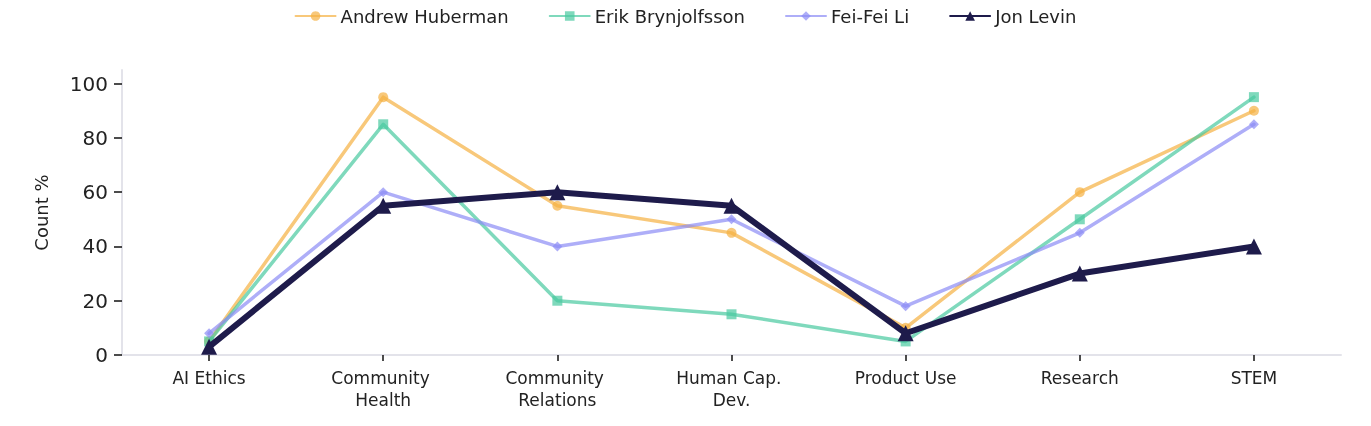 Image resolution: width=1371 pixels, height=426 pixels. What do you see at coordinates (95, 192) in the screenshot?
I see `y-tick-label: 60` at bounding box center [95, 192].